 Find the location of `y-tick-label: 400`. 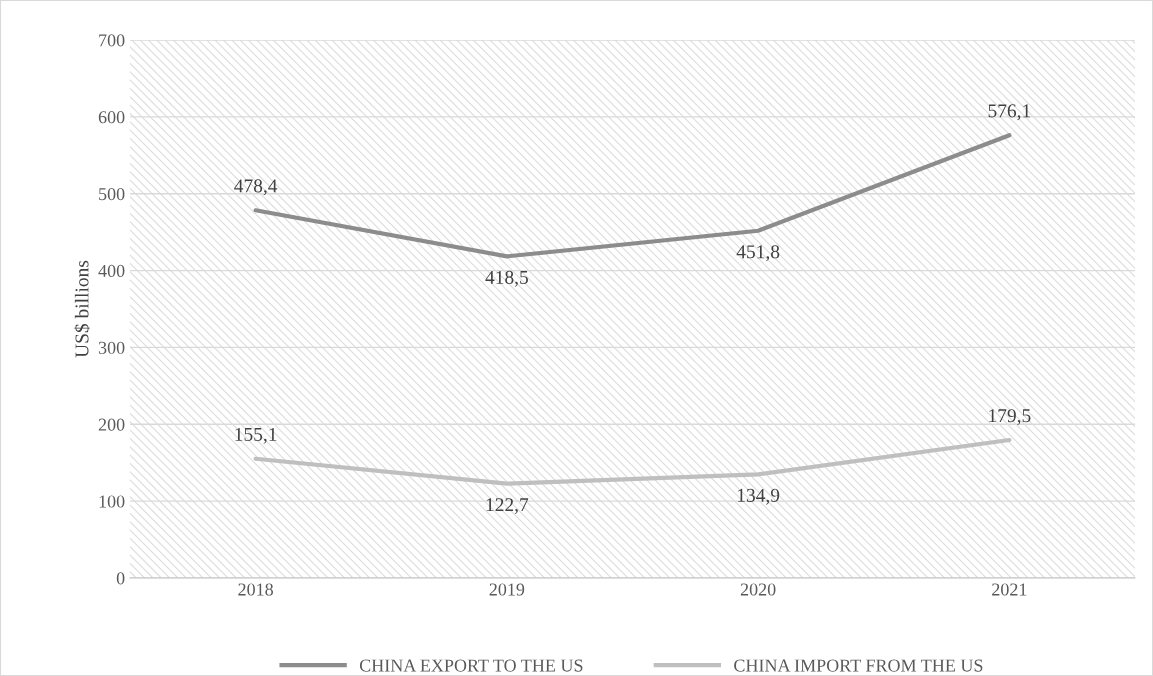

y-tick-label: 400 is located at coordinates (111, 271).